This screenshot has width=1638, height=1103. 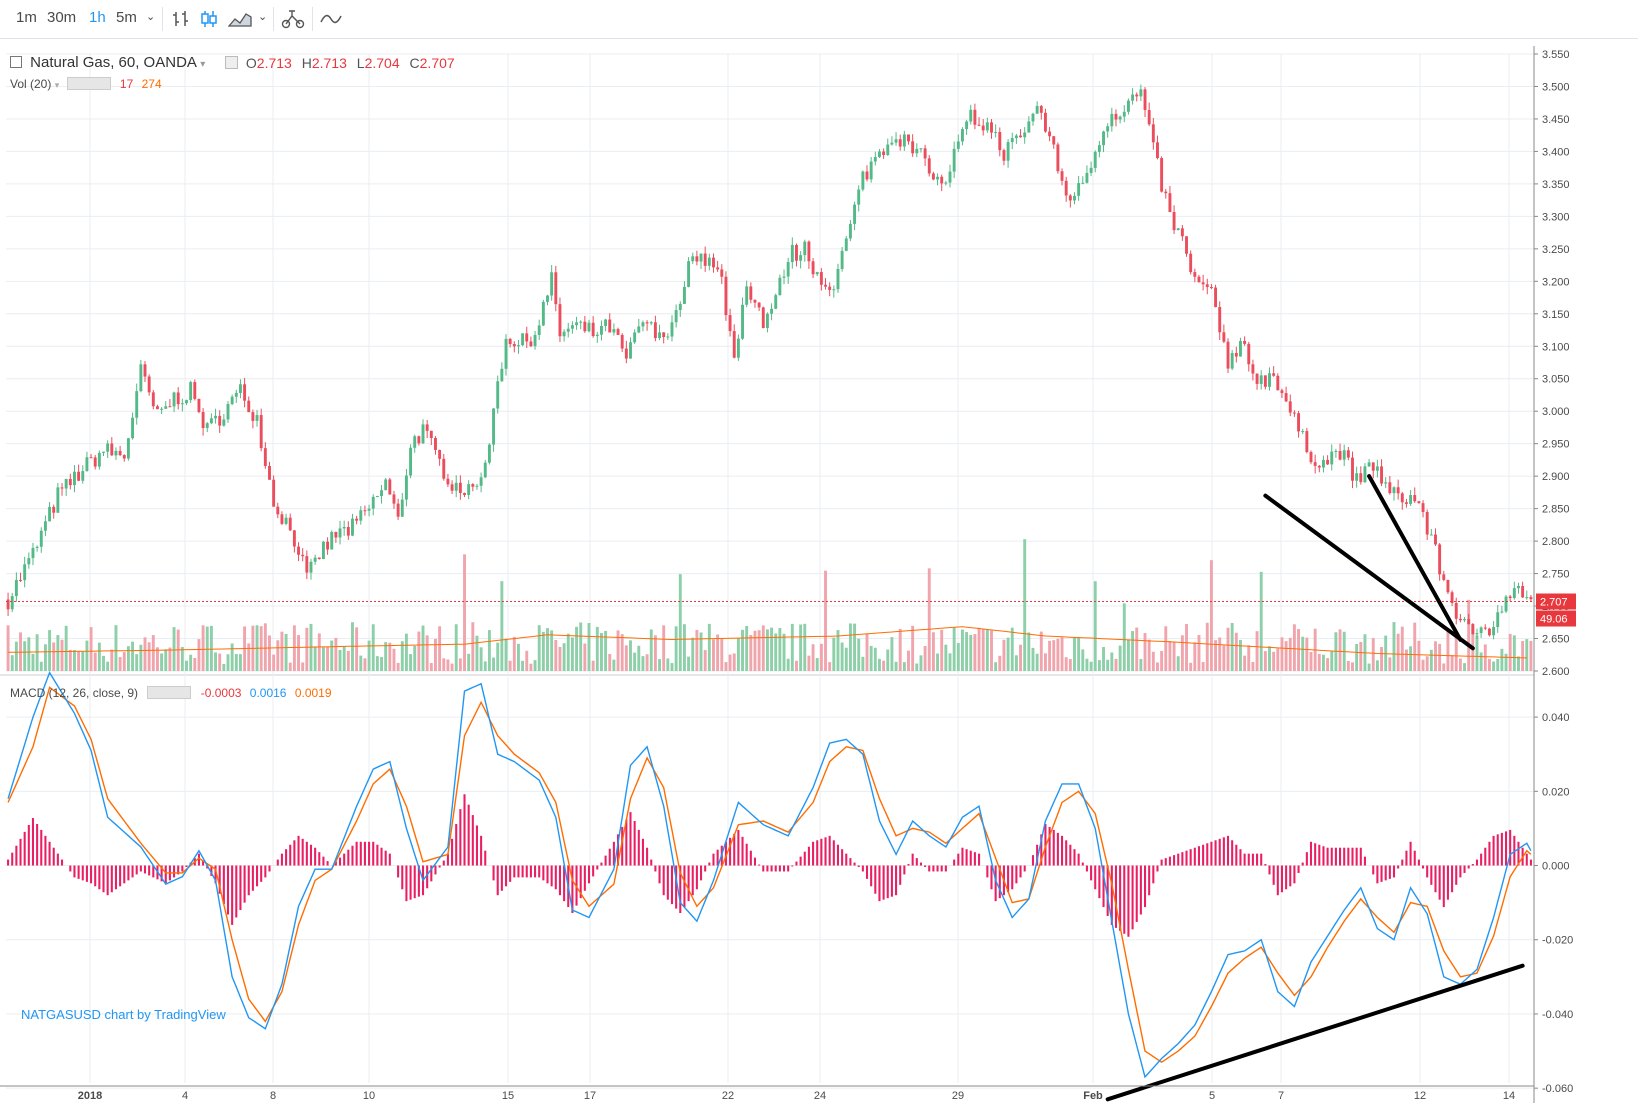 What do you see at coordinates (26, 17) in the screenshot?
I see `interval-1m: 1m` at bounding box center [26, 17].